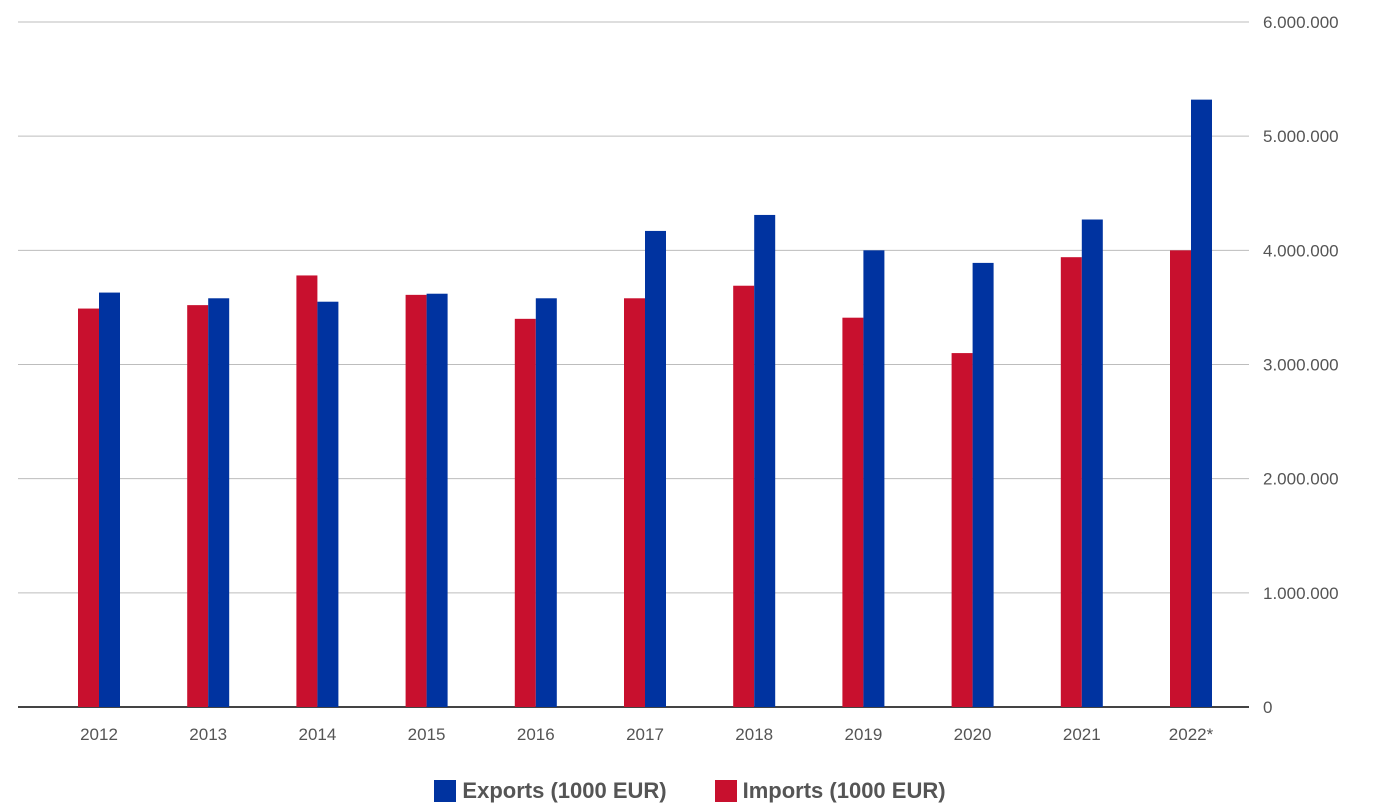  Describe the element at coordinates (1082, 734) in the screenshot. I see `x-tick-label: 2021` at that location.